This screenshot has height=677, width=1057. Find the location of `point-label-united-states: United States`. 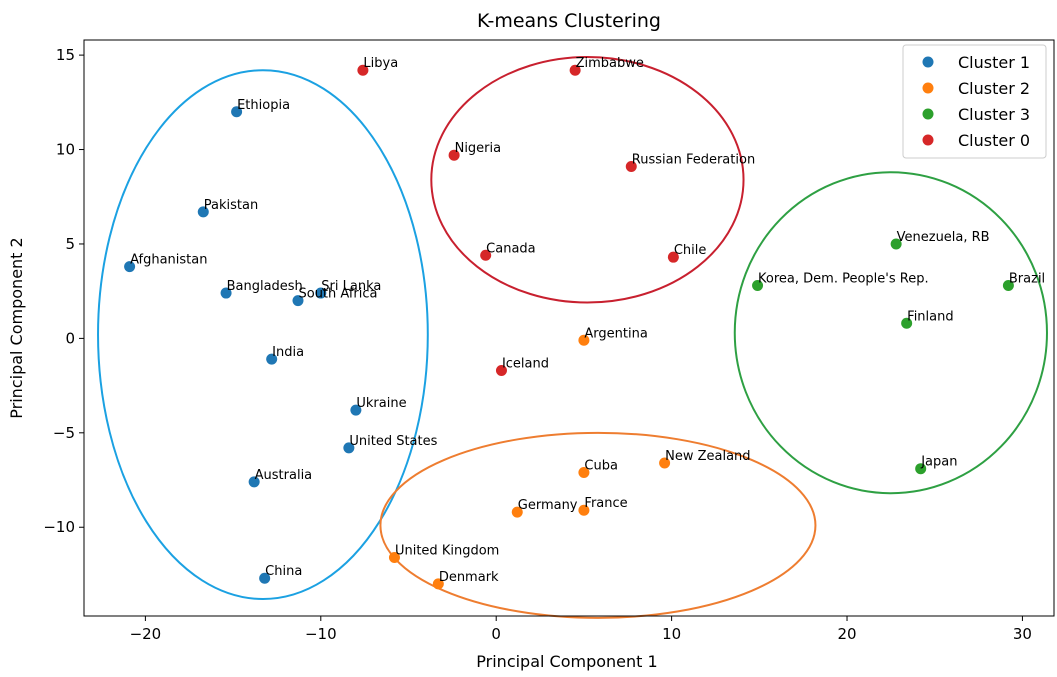

point-label-united-states: United States is located at coordinates (393, 441).